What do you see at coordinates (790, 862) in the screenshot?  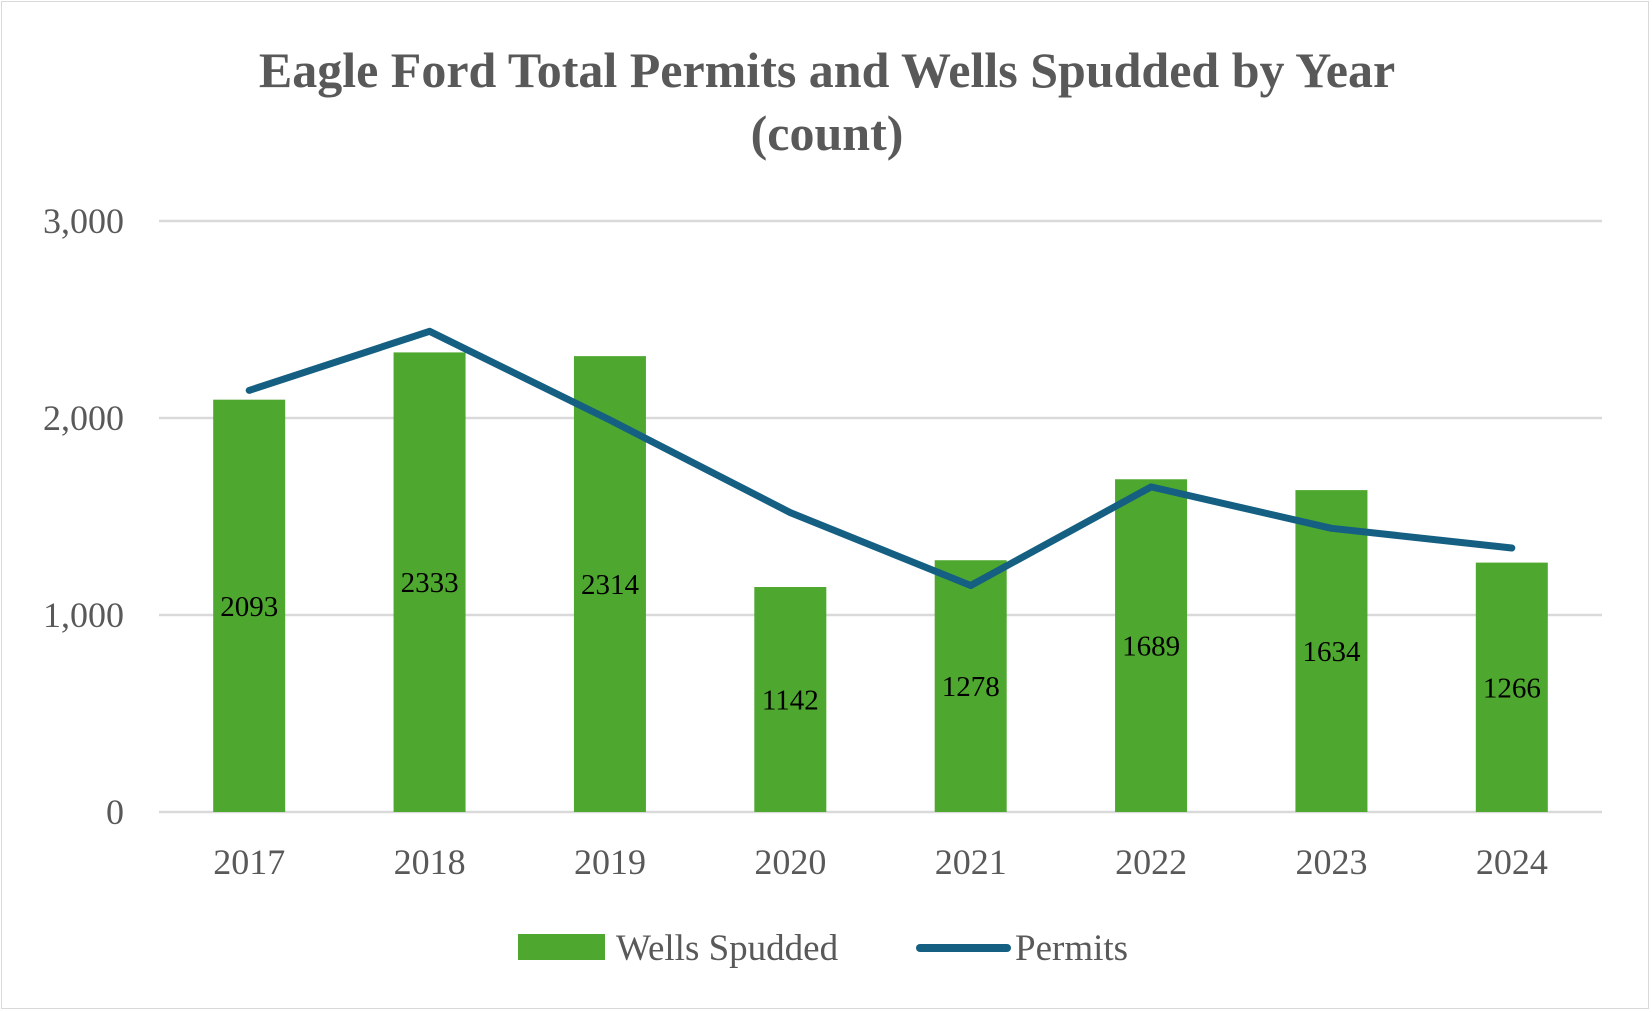 I see `x-tick-label-2020: 2020` at bounding box center [790, 862].